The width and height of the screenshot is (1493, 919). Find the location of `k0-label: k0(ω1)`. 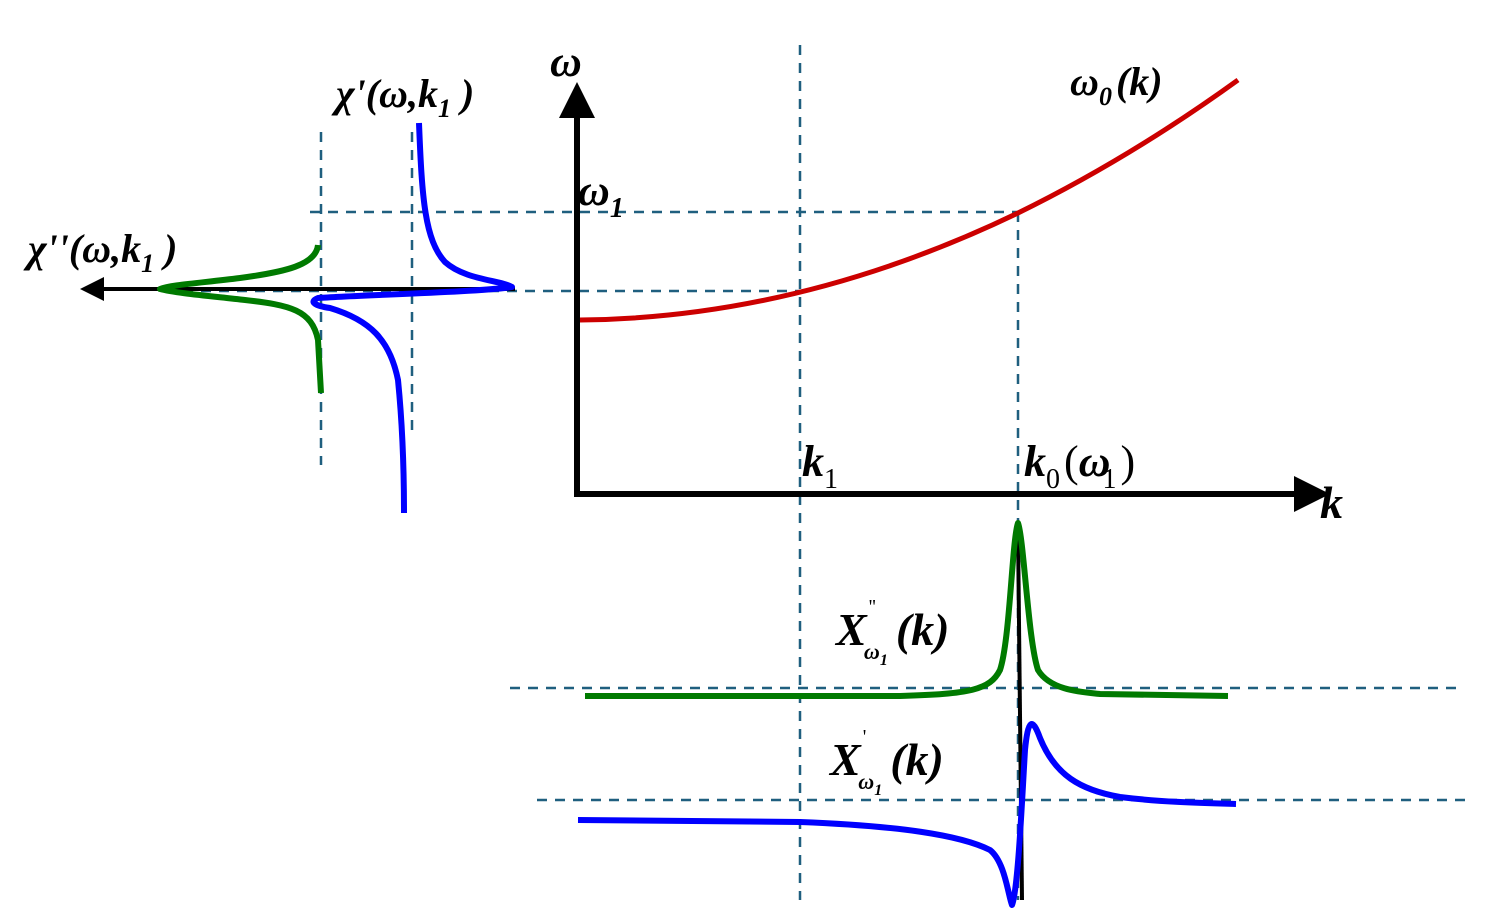

k0-label: k0(ω1) is located at coordinates (1079, 466).